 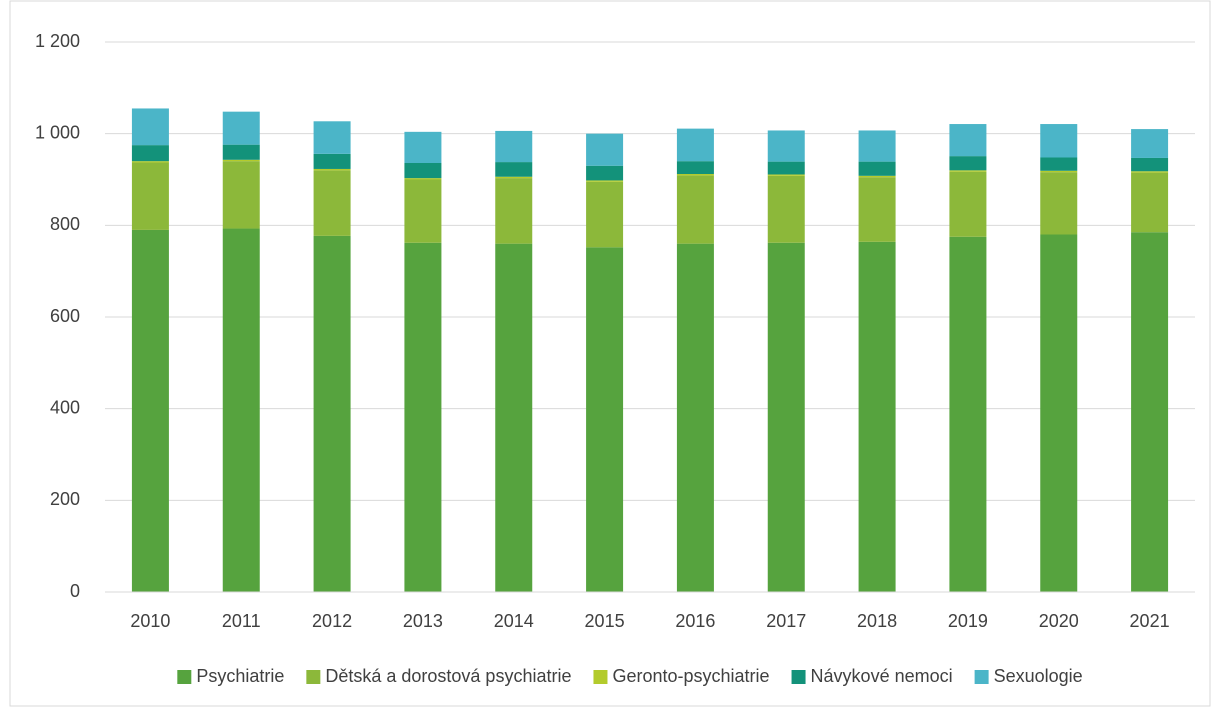 What do you see at coordinates (1150, 621) in the screenshot?
I see `x-tick-label: 2021` at bounding box center [1150, 621].